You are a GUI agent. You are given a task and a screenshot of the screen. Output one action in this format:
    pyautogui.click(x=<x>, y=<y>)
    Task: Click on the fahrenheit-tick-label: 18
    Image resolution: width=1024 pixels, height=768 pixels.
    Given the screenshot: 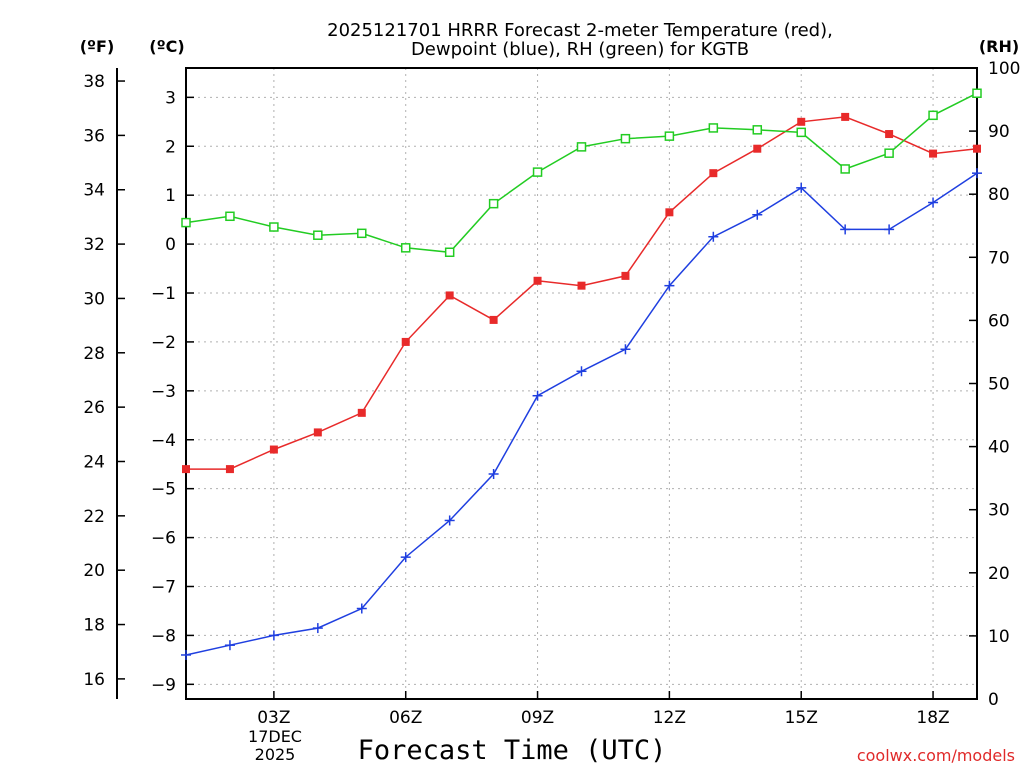 What is the action you would take?
    pyautogui.click(x=94, y=626)
    